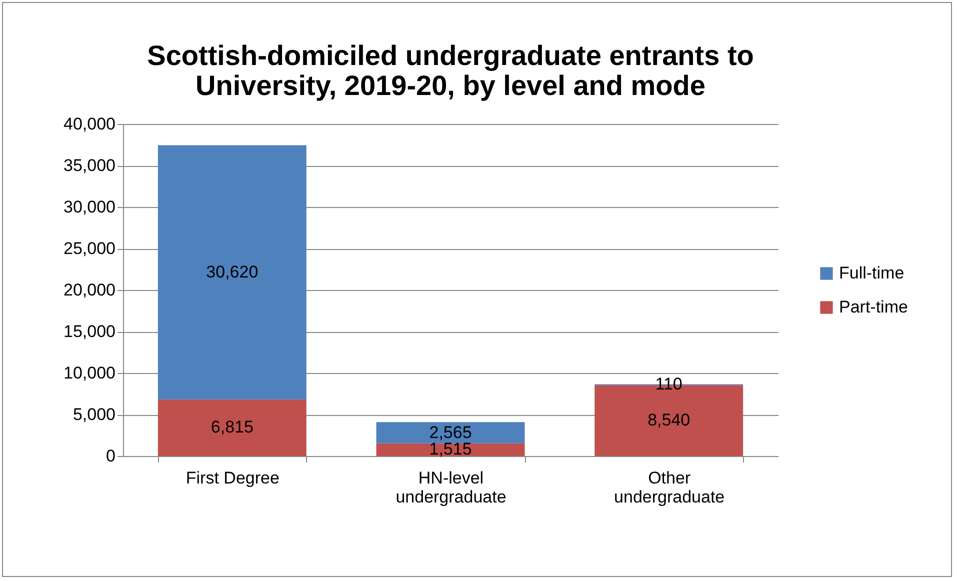  I want to click on data-label: 6,815, so click(232, 427).